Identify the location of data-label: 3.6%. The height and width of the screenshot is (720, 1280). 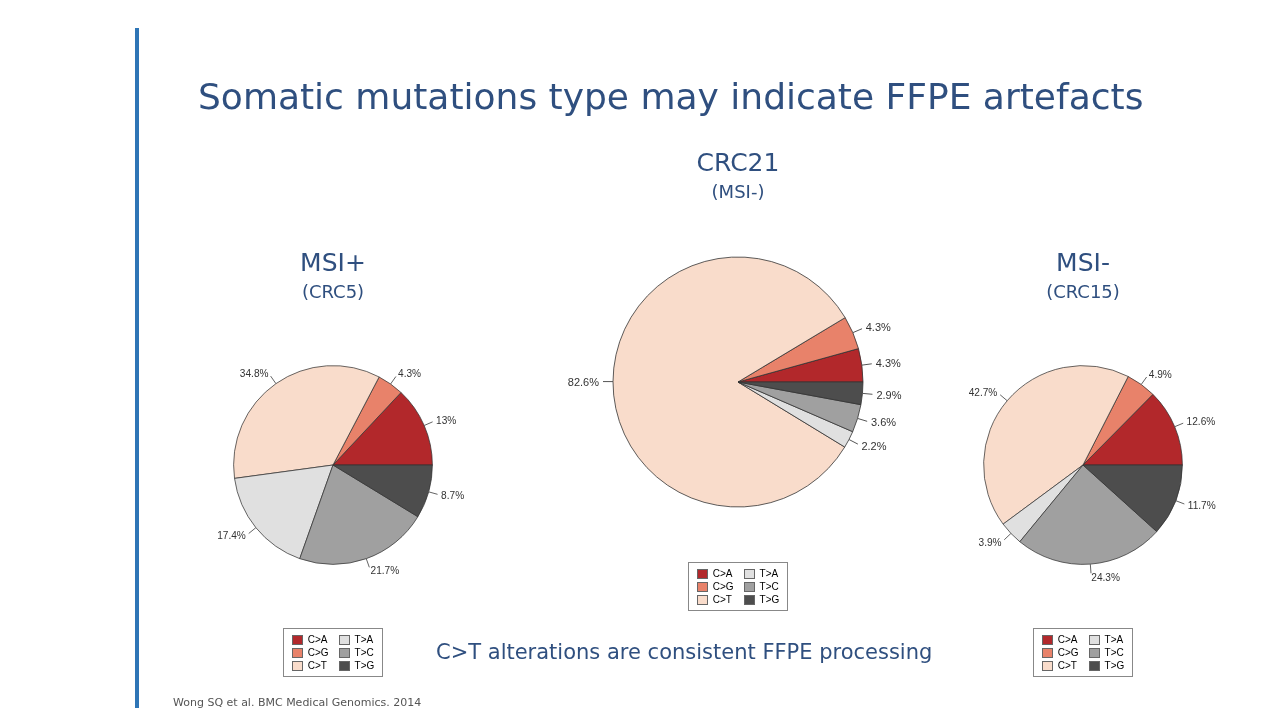
(883, 422).